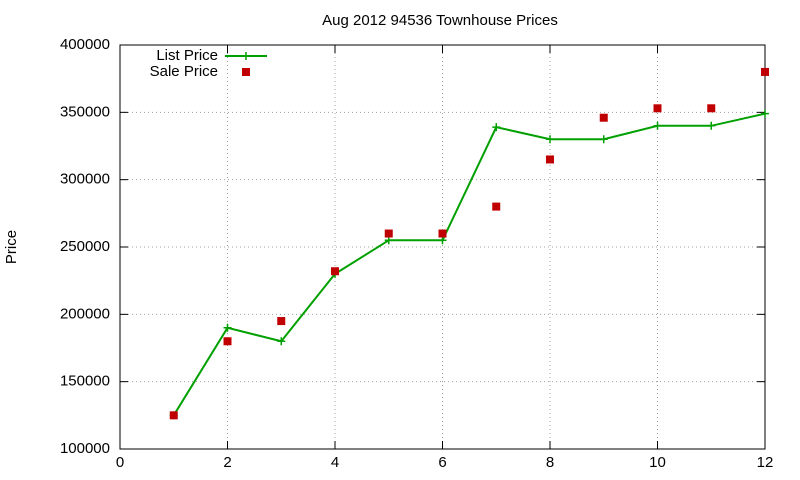 The height and width of the screenshot is (480, 800). I want to click on x-tick-label: 0, so click(120, 462).